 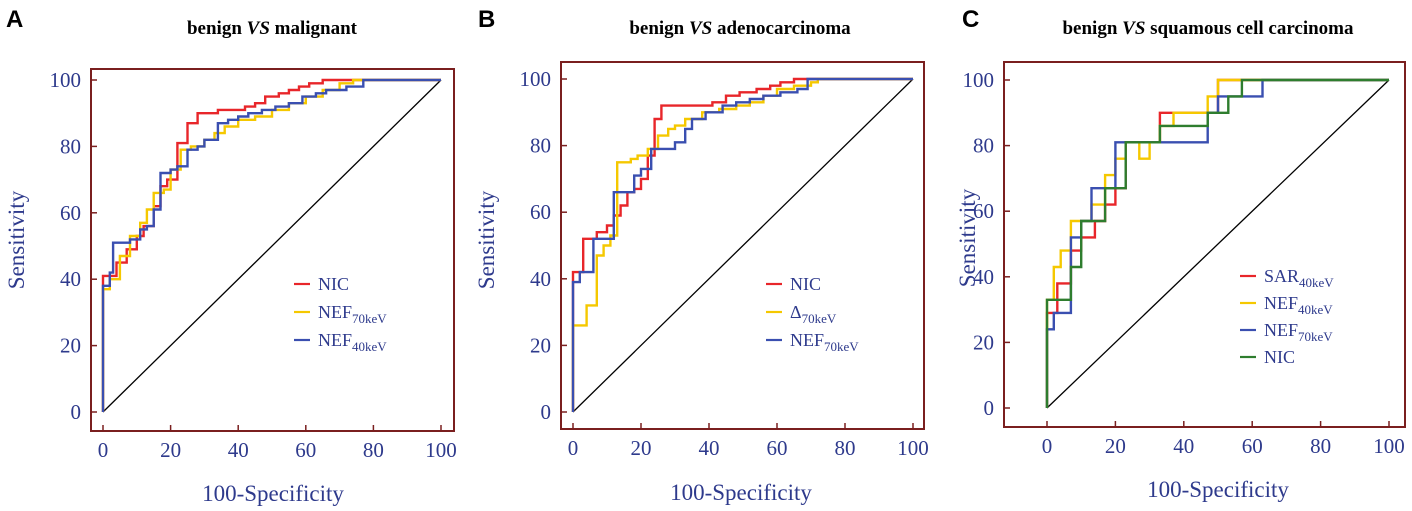 What do you see at coordinates (970, 19) in the screenshot?
I see `panel-letter: C` at bounding box center [970, 19].